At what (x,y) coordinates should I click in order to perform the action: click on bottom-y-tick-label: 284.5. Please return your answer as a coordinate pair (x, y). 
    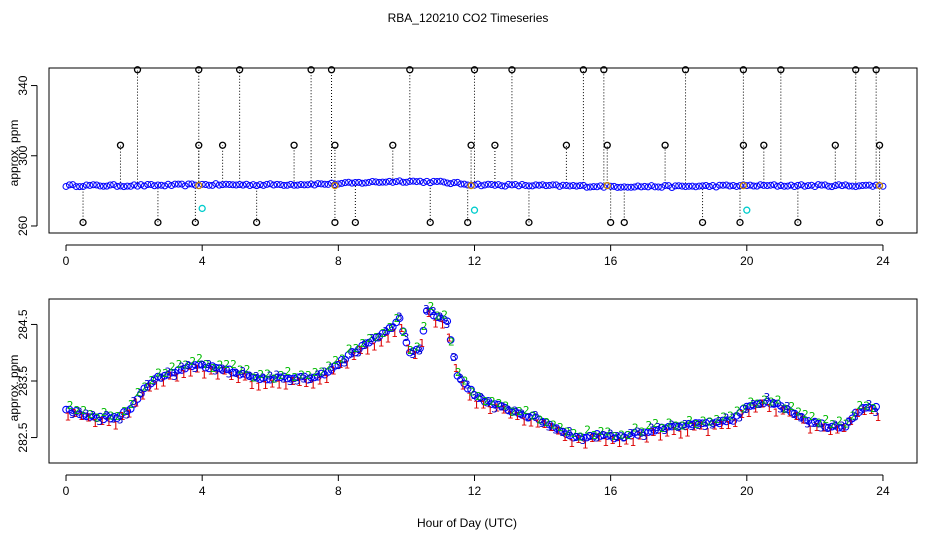
    Looking at the image, I should click on (23, 324).